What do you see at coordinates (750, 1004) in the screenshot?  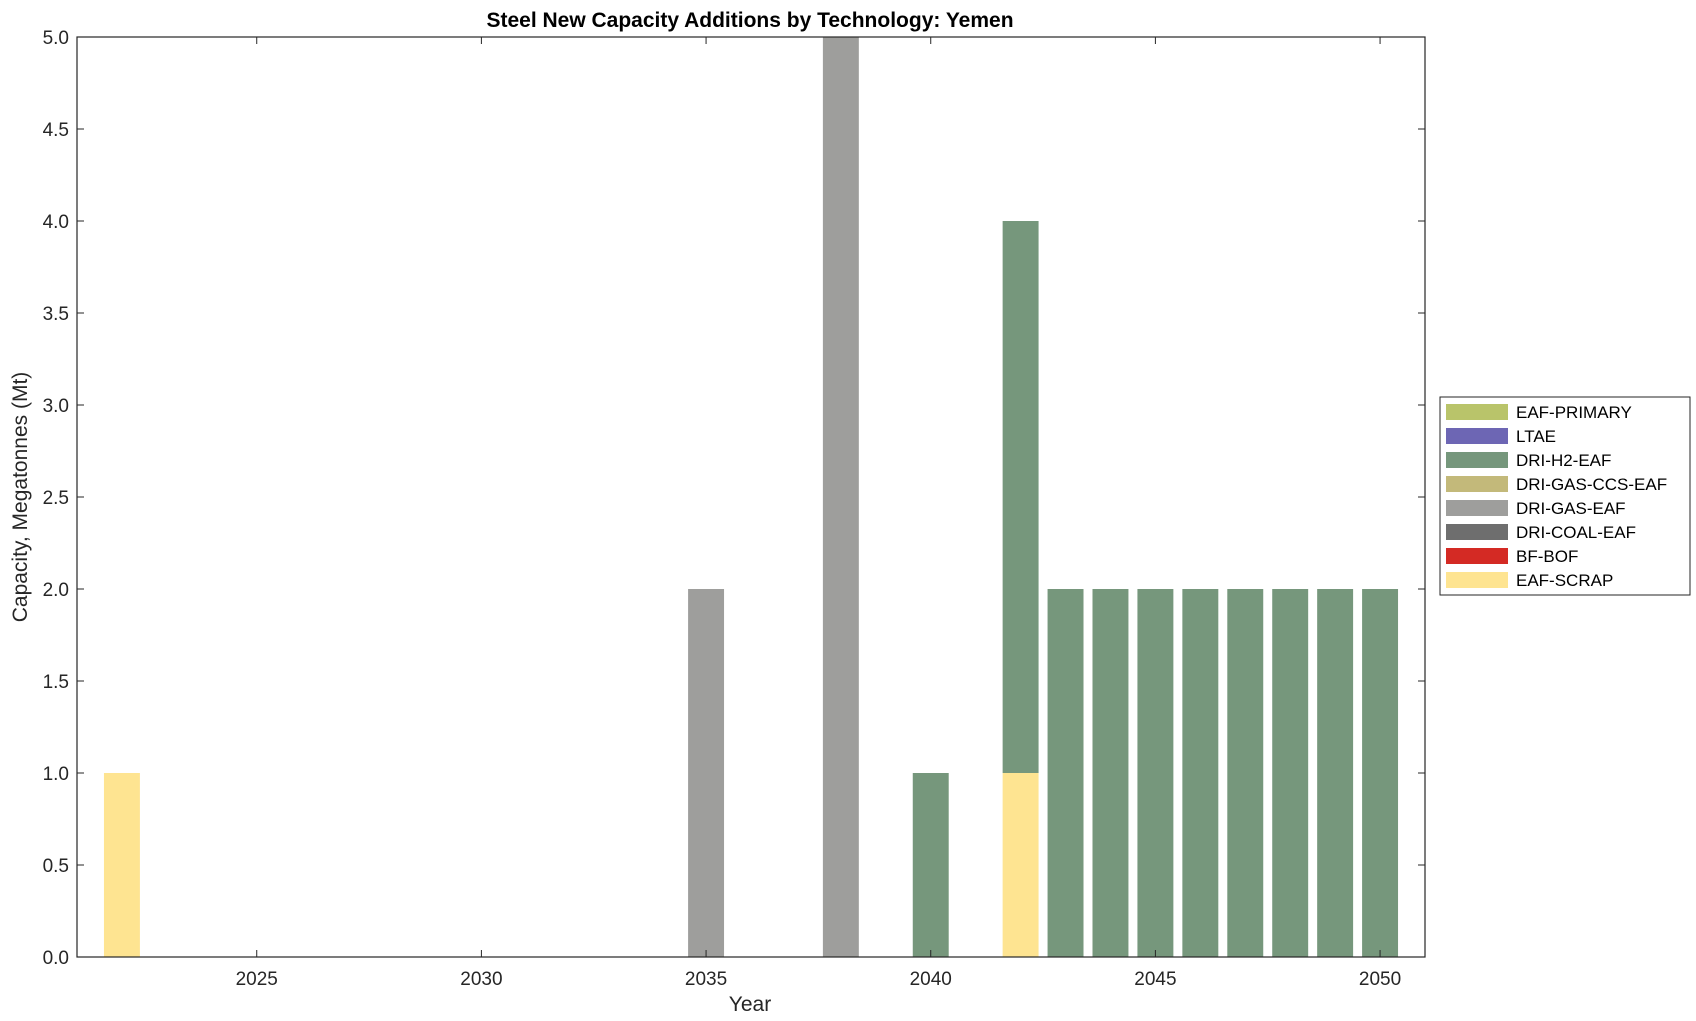 I see `x-axis-title: Year` at bounding box center [750, 1004].